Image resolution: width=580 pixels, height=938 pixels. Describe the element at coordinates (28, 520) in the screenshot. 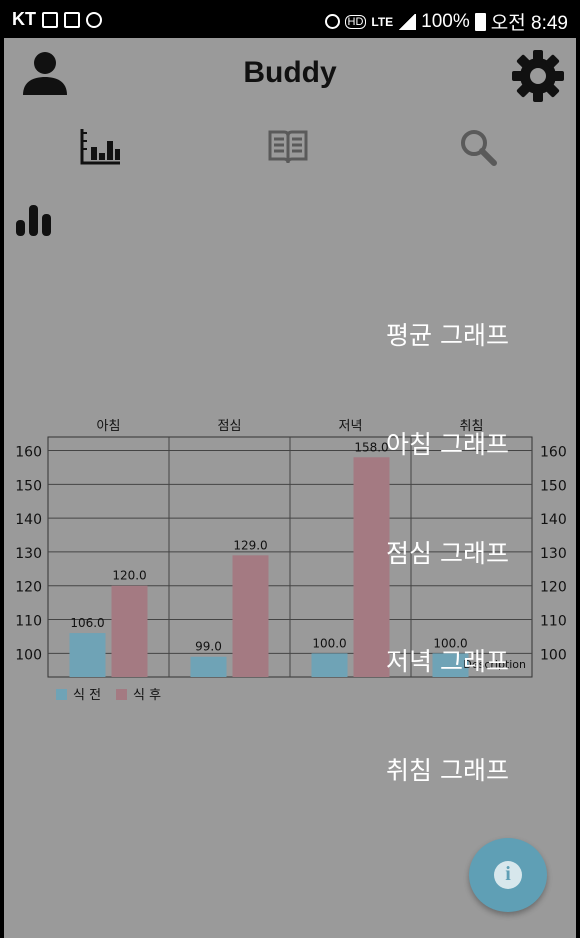

I see `y-tick-left: 140` at that location.